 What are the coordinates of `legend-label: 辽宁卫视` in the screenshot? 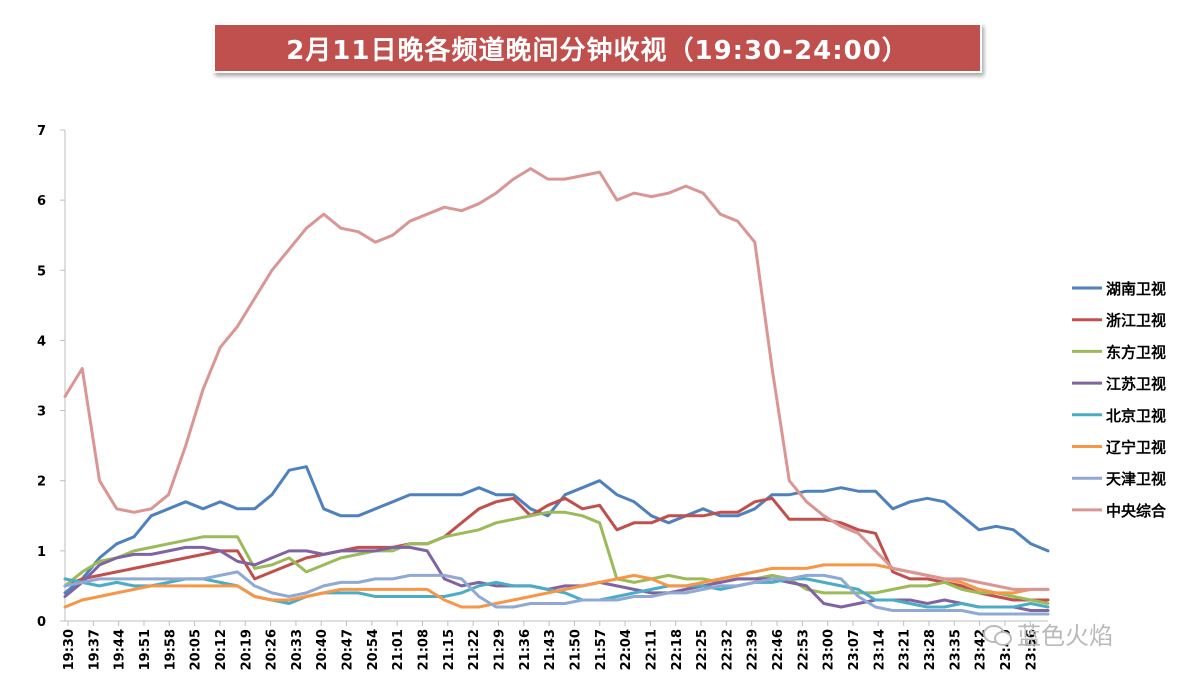 It's located at (1136, 448).